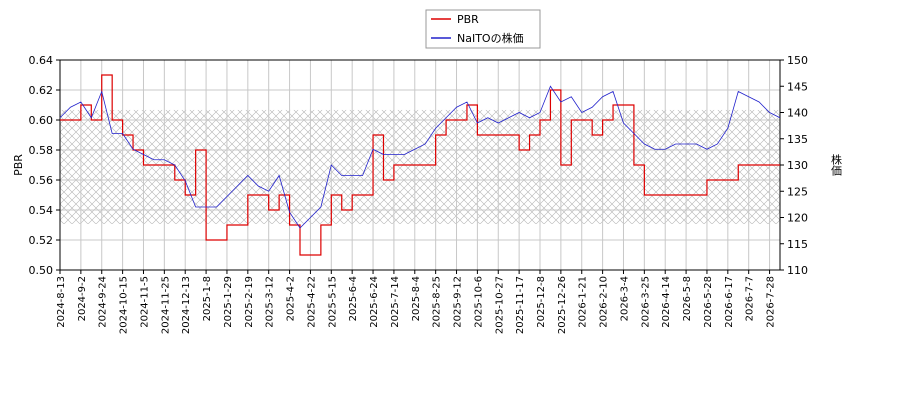  I want to click on y-tick-label: 0.62, so click(41, 90).